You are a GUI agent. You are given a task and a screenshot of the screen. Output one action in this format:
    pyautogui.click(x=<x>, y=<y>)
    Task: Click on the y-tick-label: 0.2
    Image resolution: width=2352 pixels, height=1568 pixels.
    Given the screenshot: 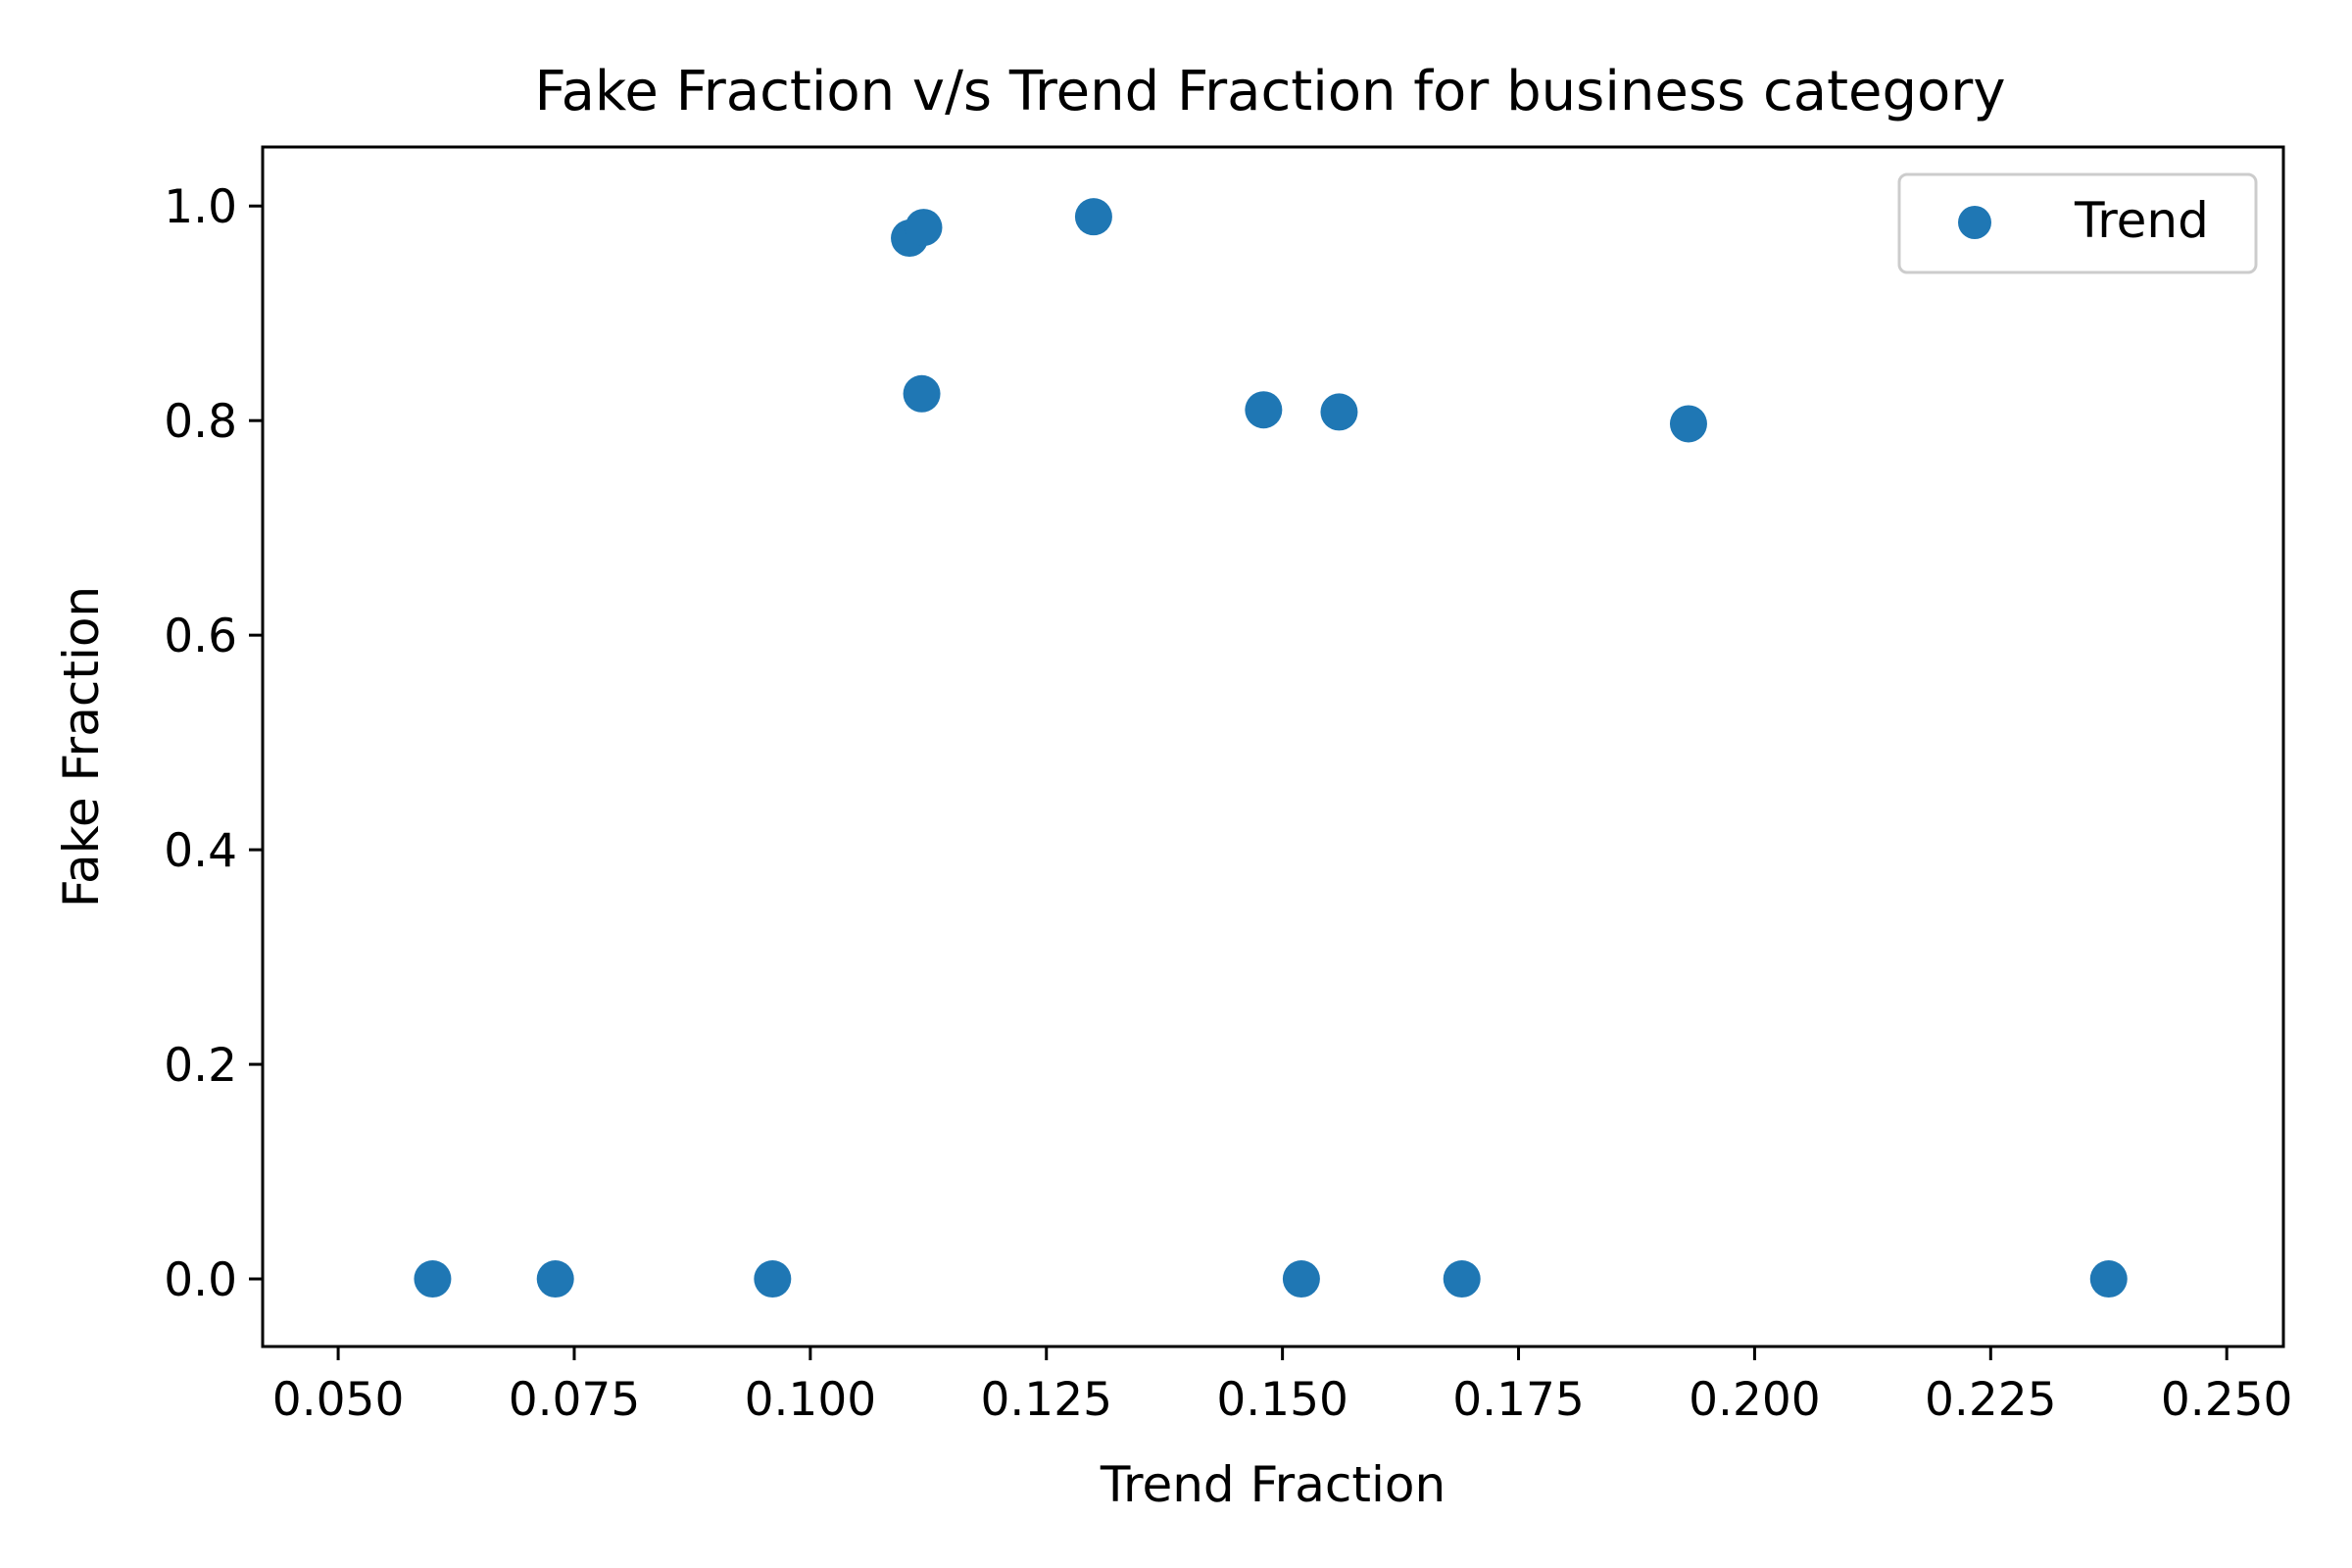 What is the action you would take?
    pyautogui.click(x=200, y=1066)
    